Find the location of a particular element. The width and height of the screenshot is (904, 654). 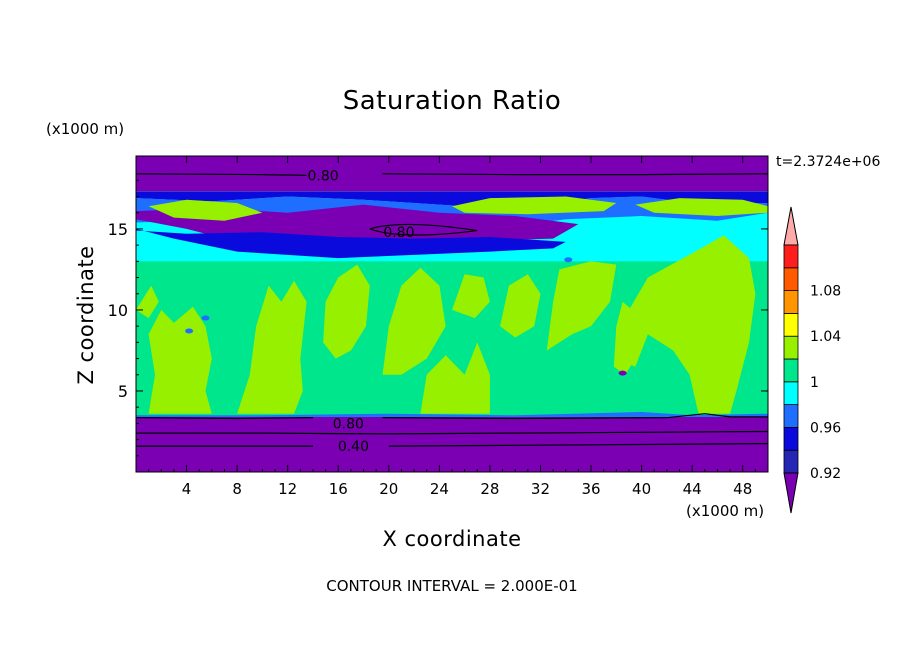

fill-bottom-edge is located at coordinates (452, 414).